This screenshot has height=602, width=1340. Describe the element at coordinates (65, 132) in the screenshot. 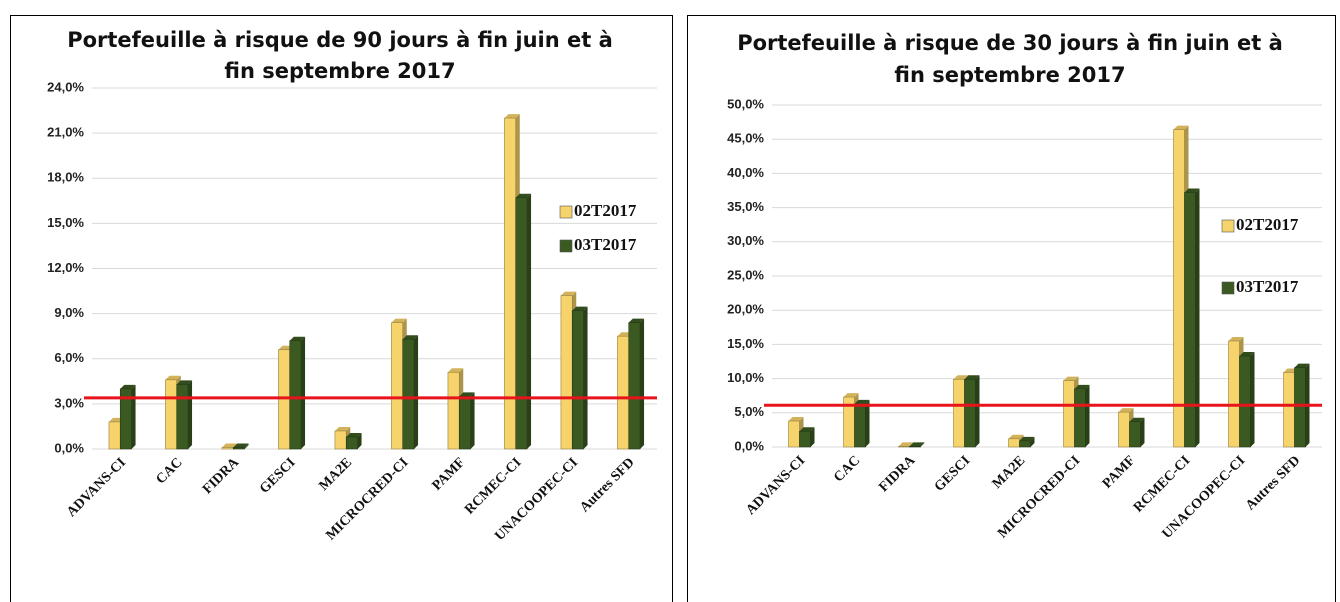

I see `y-tick-label: 21,0%` at that location.